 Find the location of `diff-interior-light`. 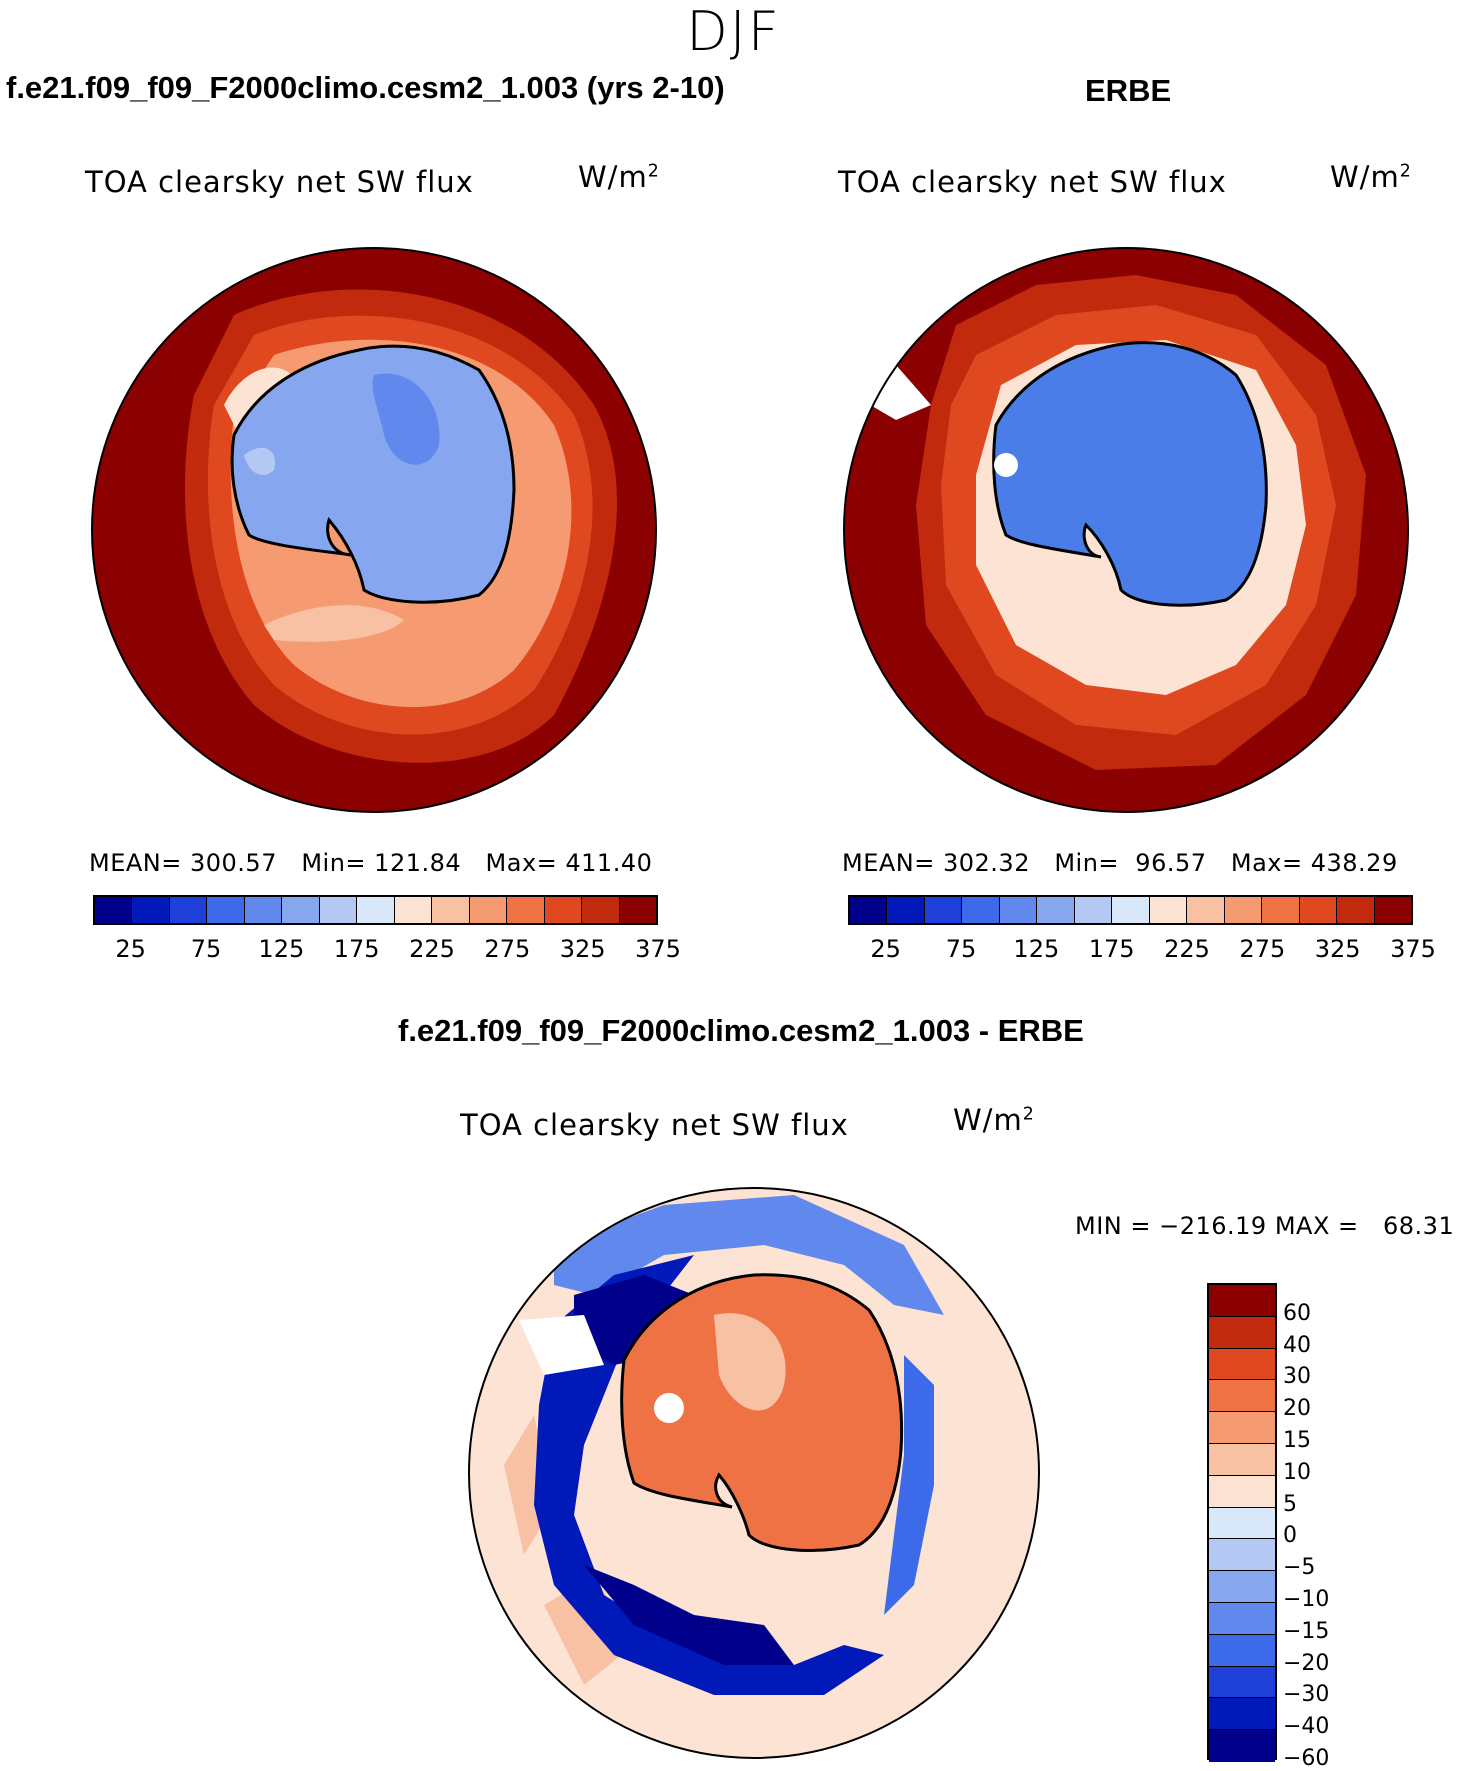

diff-interior-light is located at coordinates (750, 1362).